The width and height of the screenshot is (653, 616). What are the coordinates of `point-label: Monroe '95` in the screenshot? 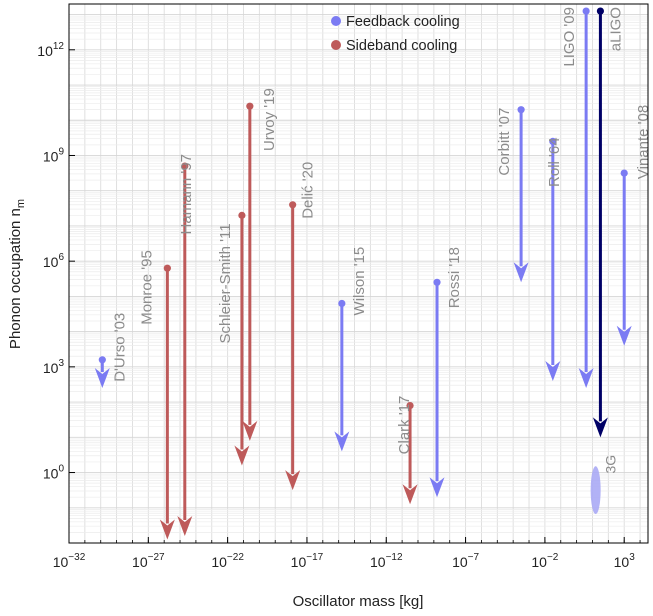 It's located at (146, 287).